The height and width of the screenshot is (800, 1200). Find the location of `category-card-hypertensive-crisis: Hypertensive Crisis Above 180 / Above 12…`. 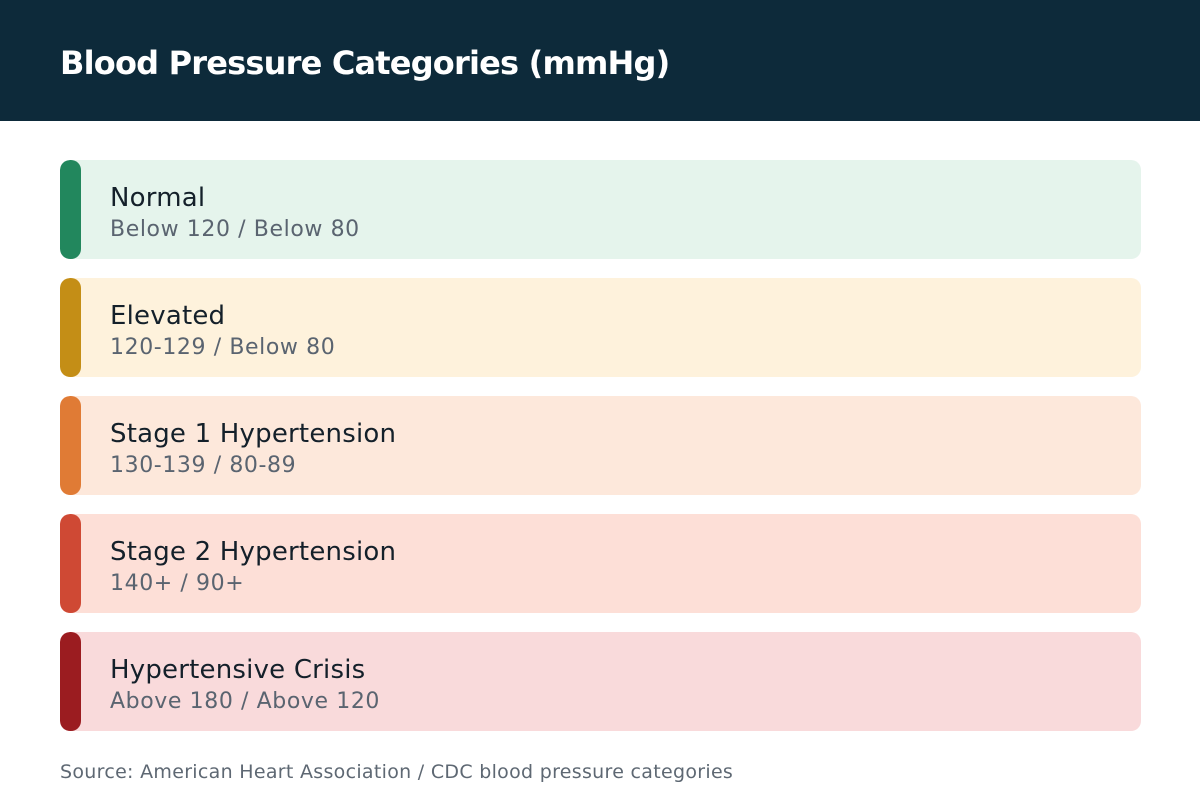

category-card-hypertensive-crisis: Hypertensive Crisis Above 180 / Above 12… is located at coordinates (600, 681).